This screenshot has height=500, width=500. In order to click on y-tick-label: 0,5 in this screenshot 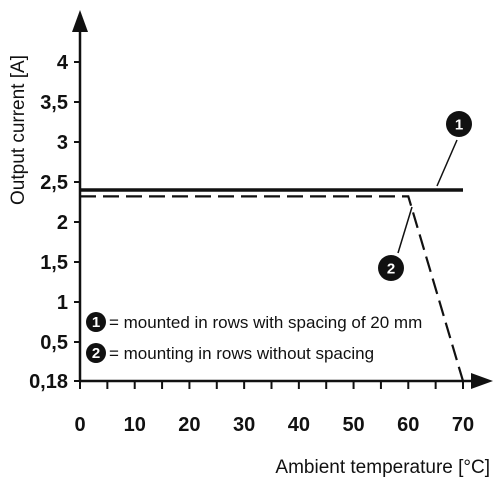, I will do `click(54, 343)`.